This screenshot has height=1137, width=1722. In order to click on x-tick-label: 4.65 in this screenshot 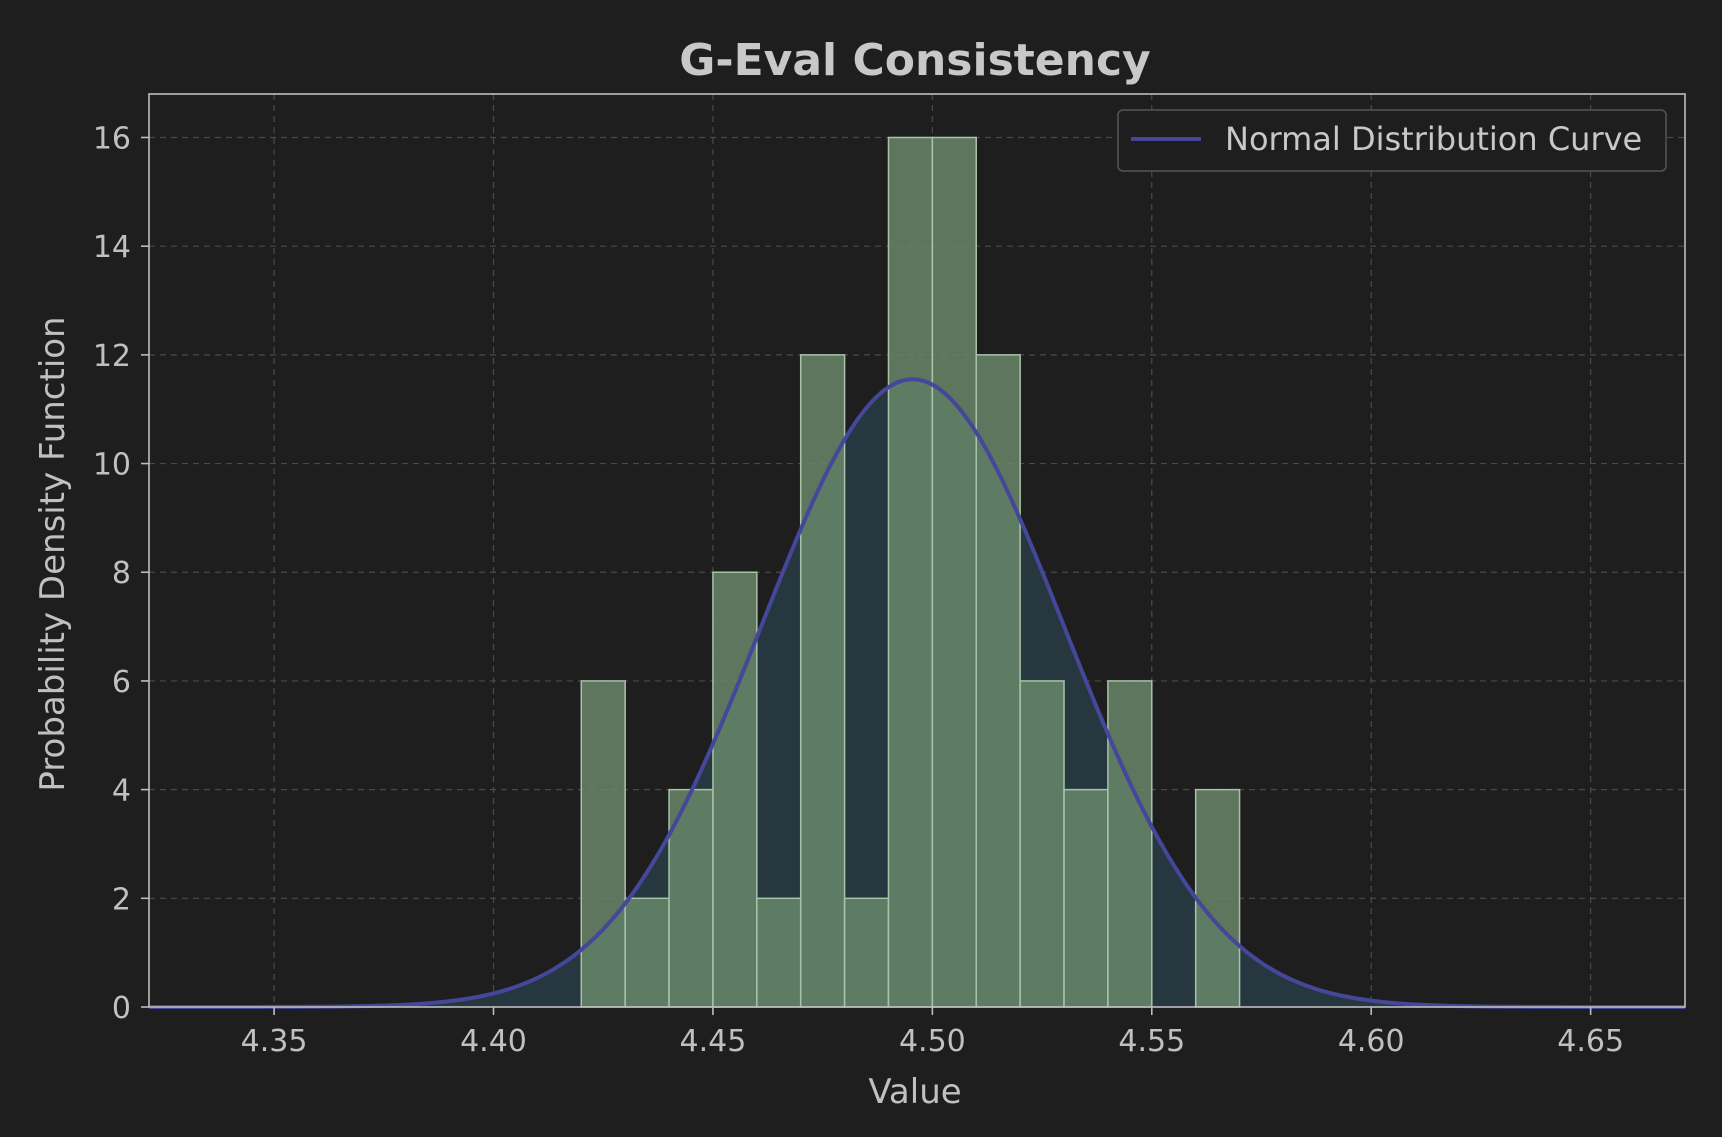, I will do `click(1590, 1041)`.